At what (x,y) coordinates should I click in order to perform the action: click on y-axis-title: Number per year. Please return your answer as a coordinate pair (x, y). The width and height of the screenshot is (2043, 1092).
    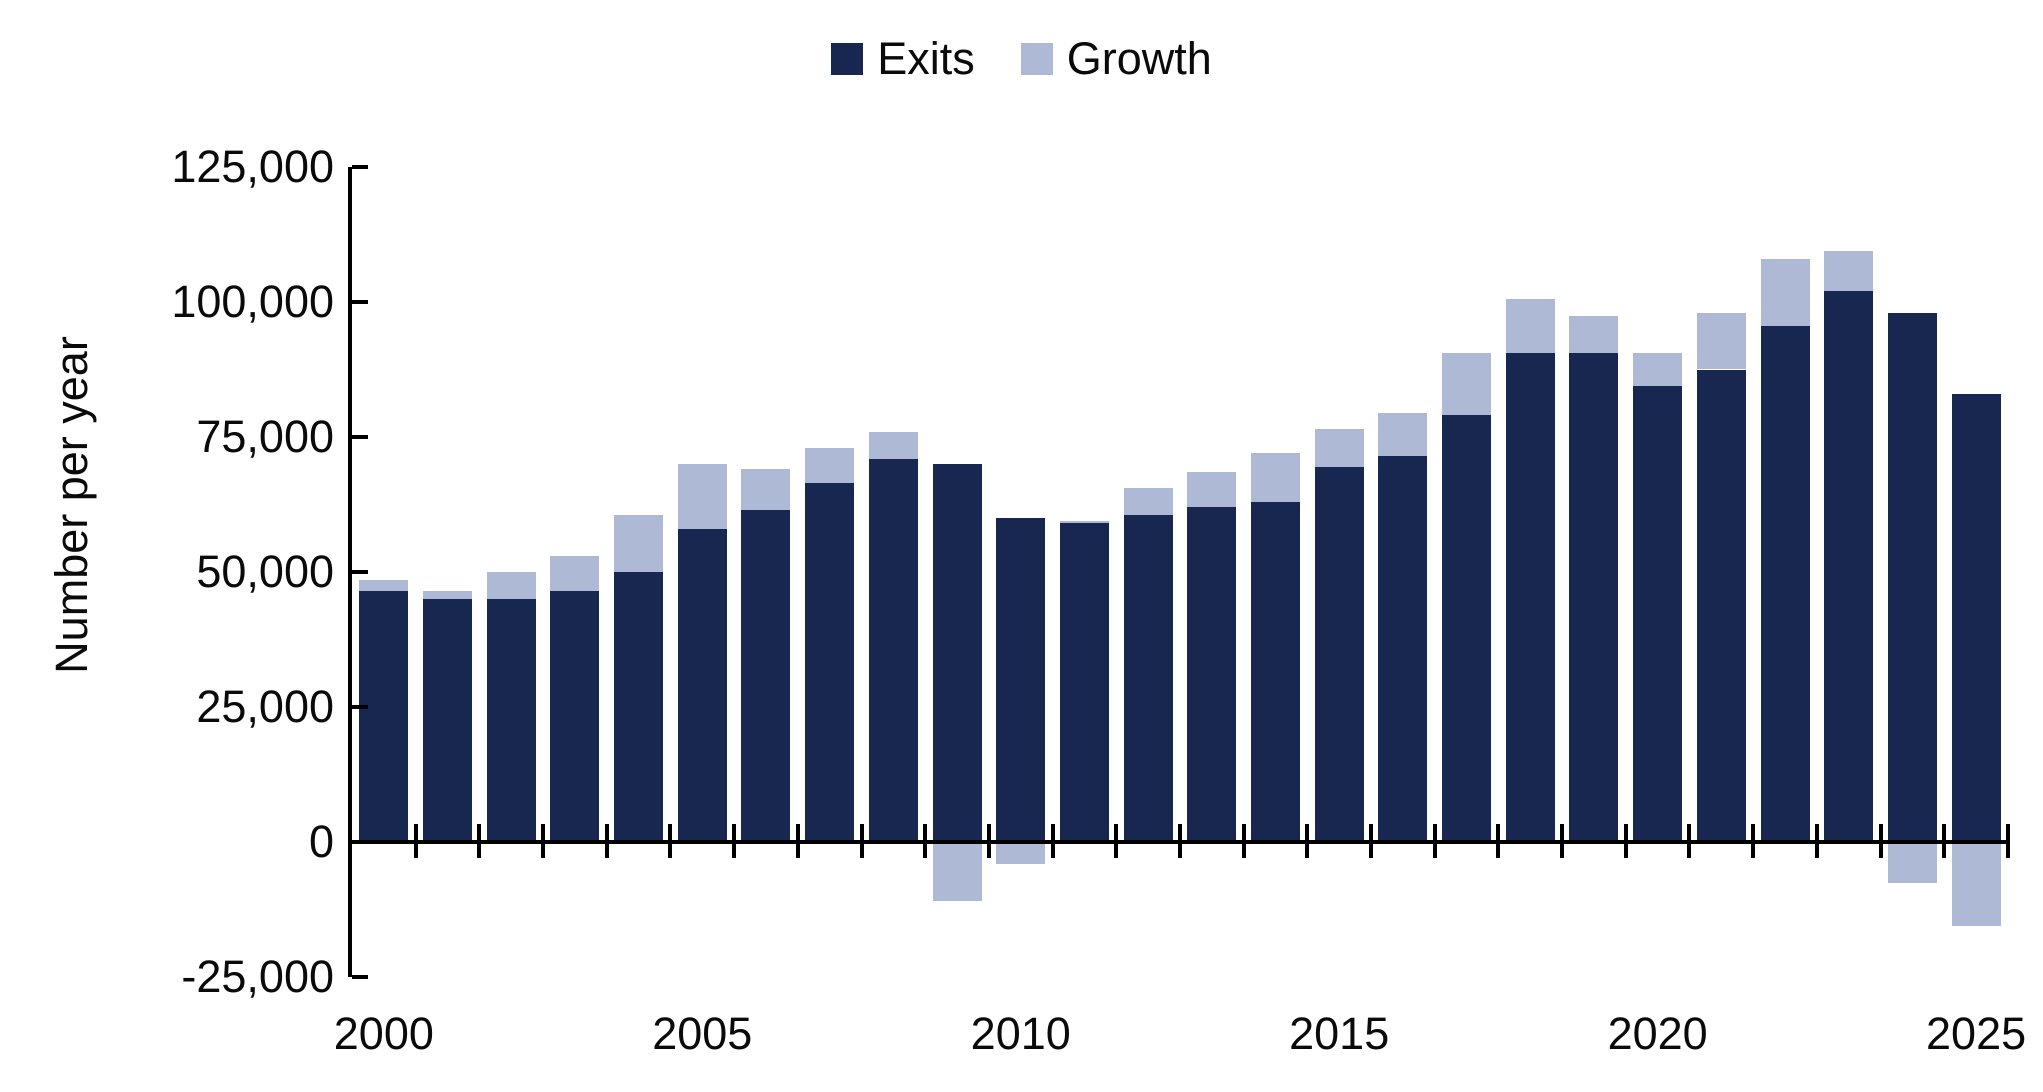
    Looking at the image, I should click on (71, 505).